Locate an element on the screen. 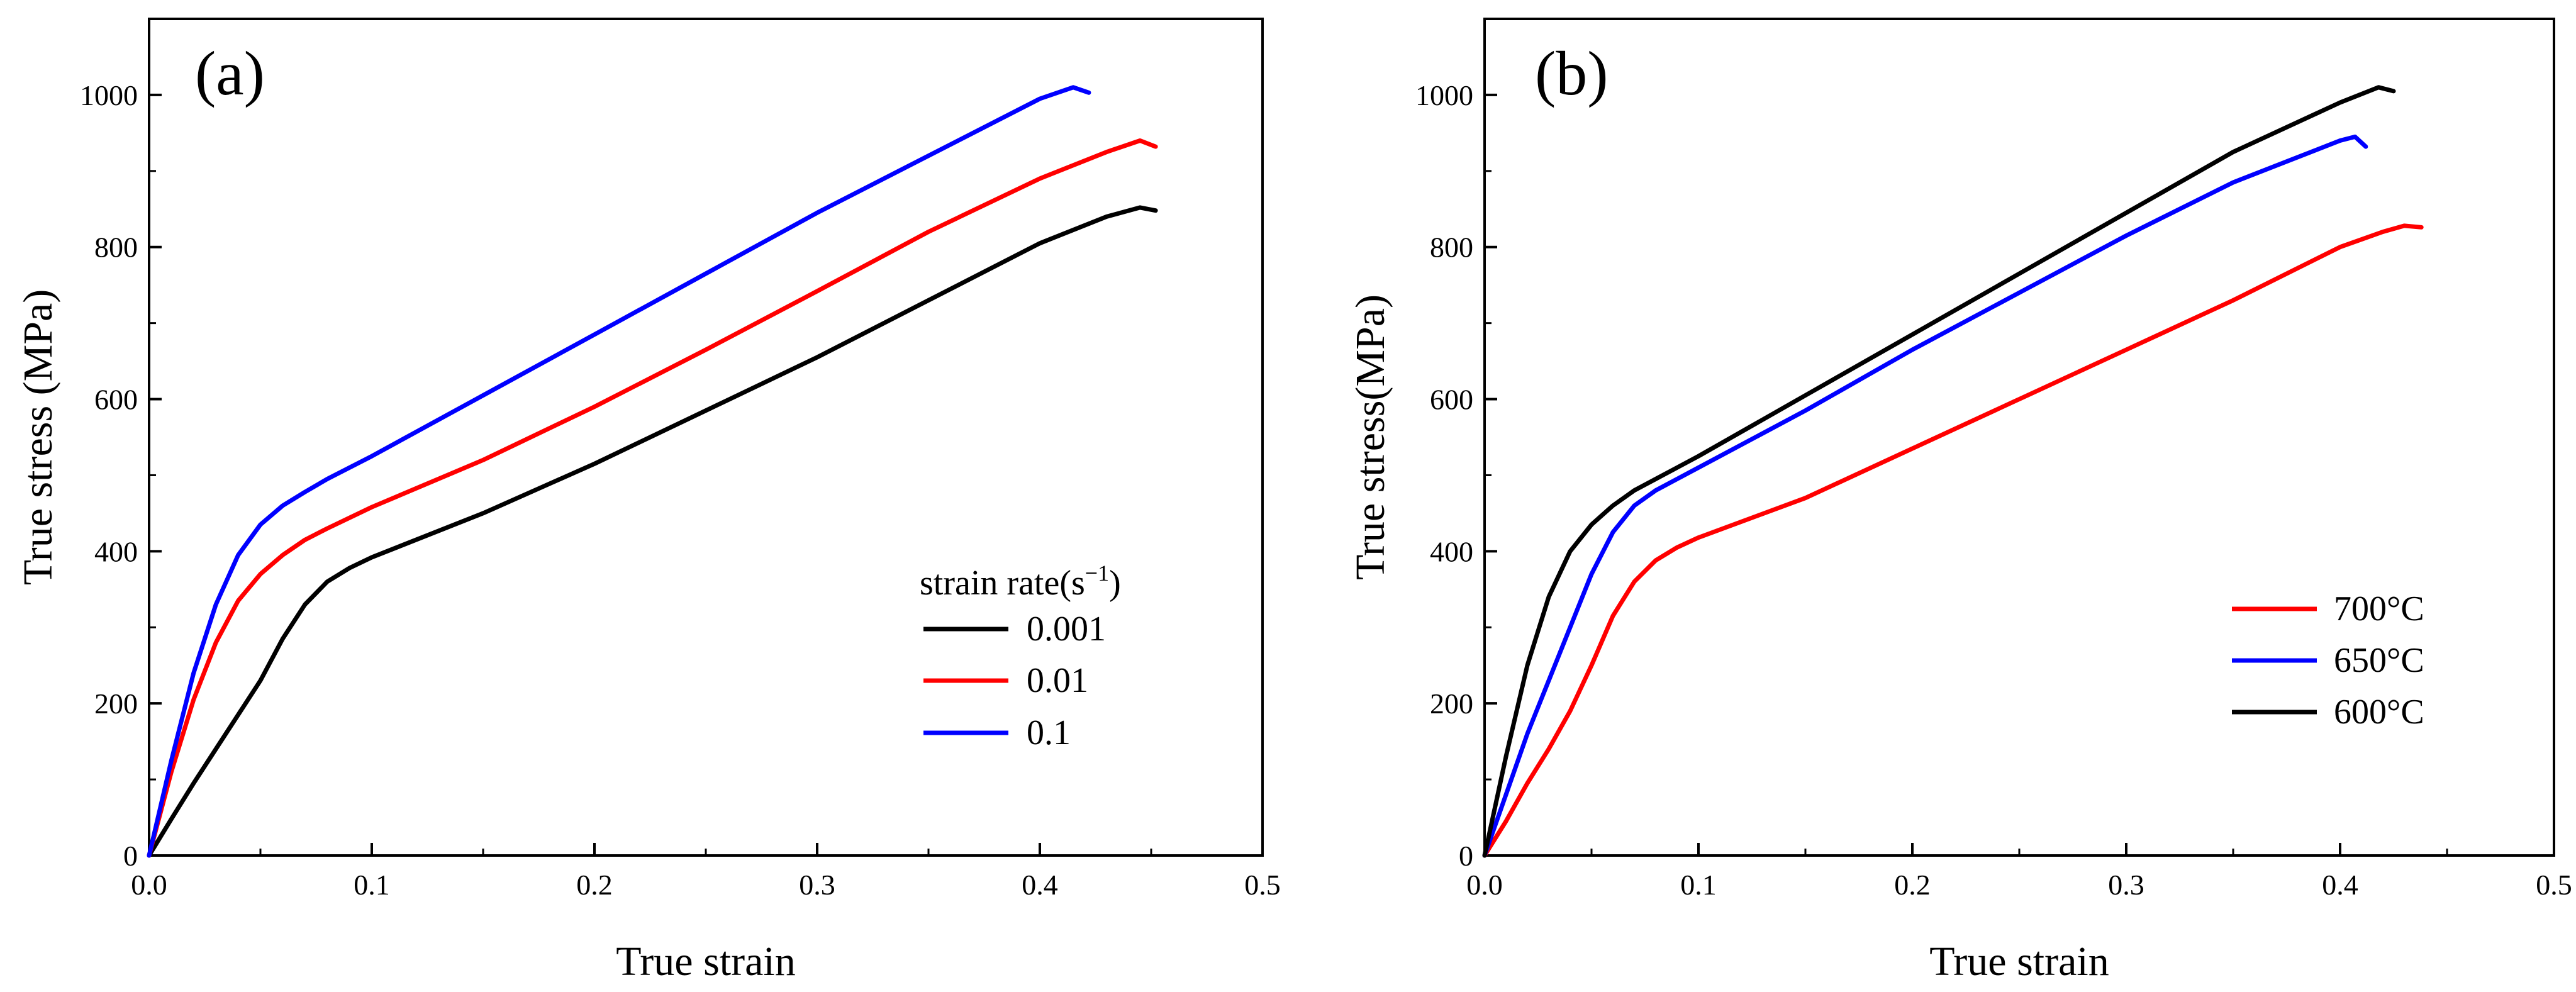 The image size is (2576, 992). x-axis-title-b: True strain is located at coordinates (2019, 961).